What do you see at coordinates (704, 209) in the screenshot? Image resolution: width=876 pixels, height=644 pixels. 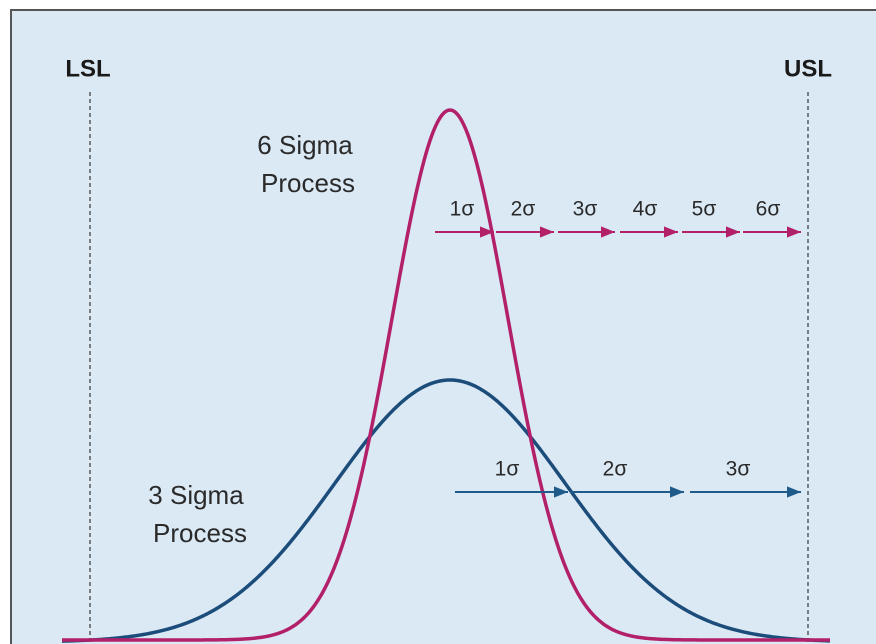 I see `step-label: 5σ` at bounding box center [704, 209].